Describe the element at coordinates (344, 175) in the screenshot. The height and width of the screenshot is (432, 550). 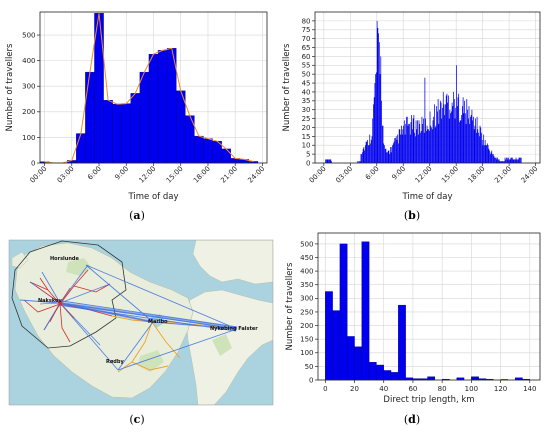
I see `x-tick-label: 03:00` at that location.